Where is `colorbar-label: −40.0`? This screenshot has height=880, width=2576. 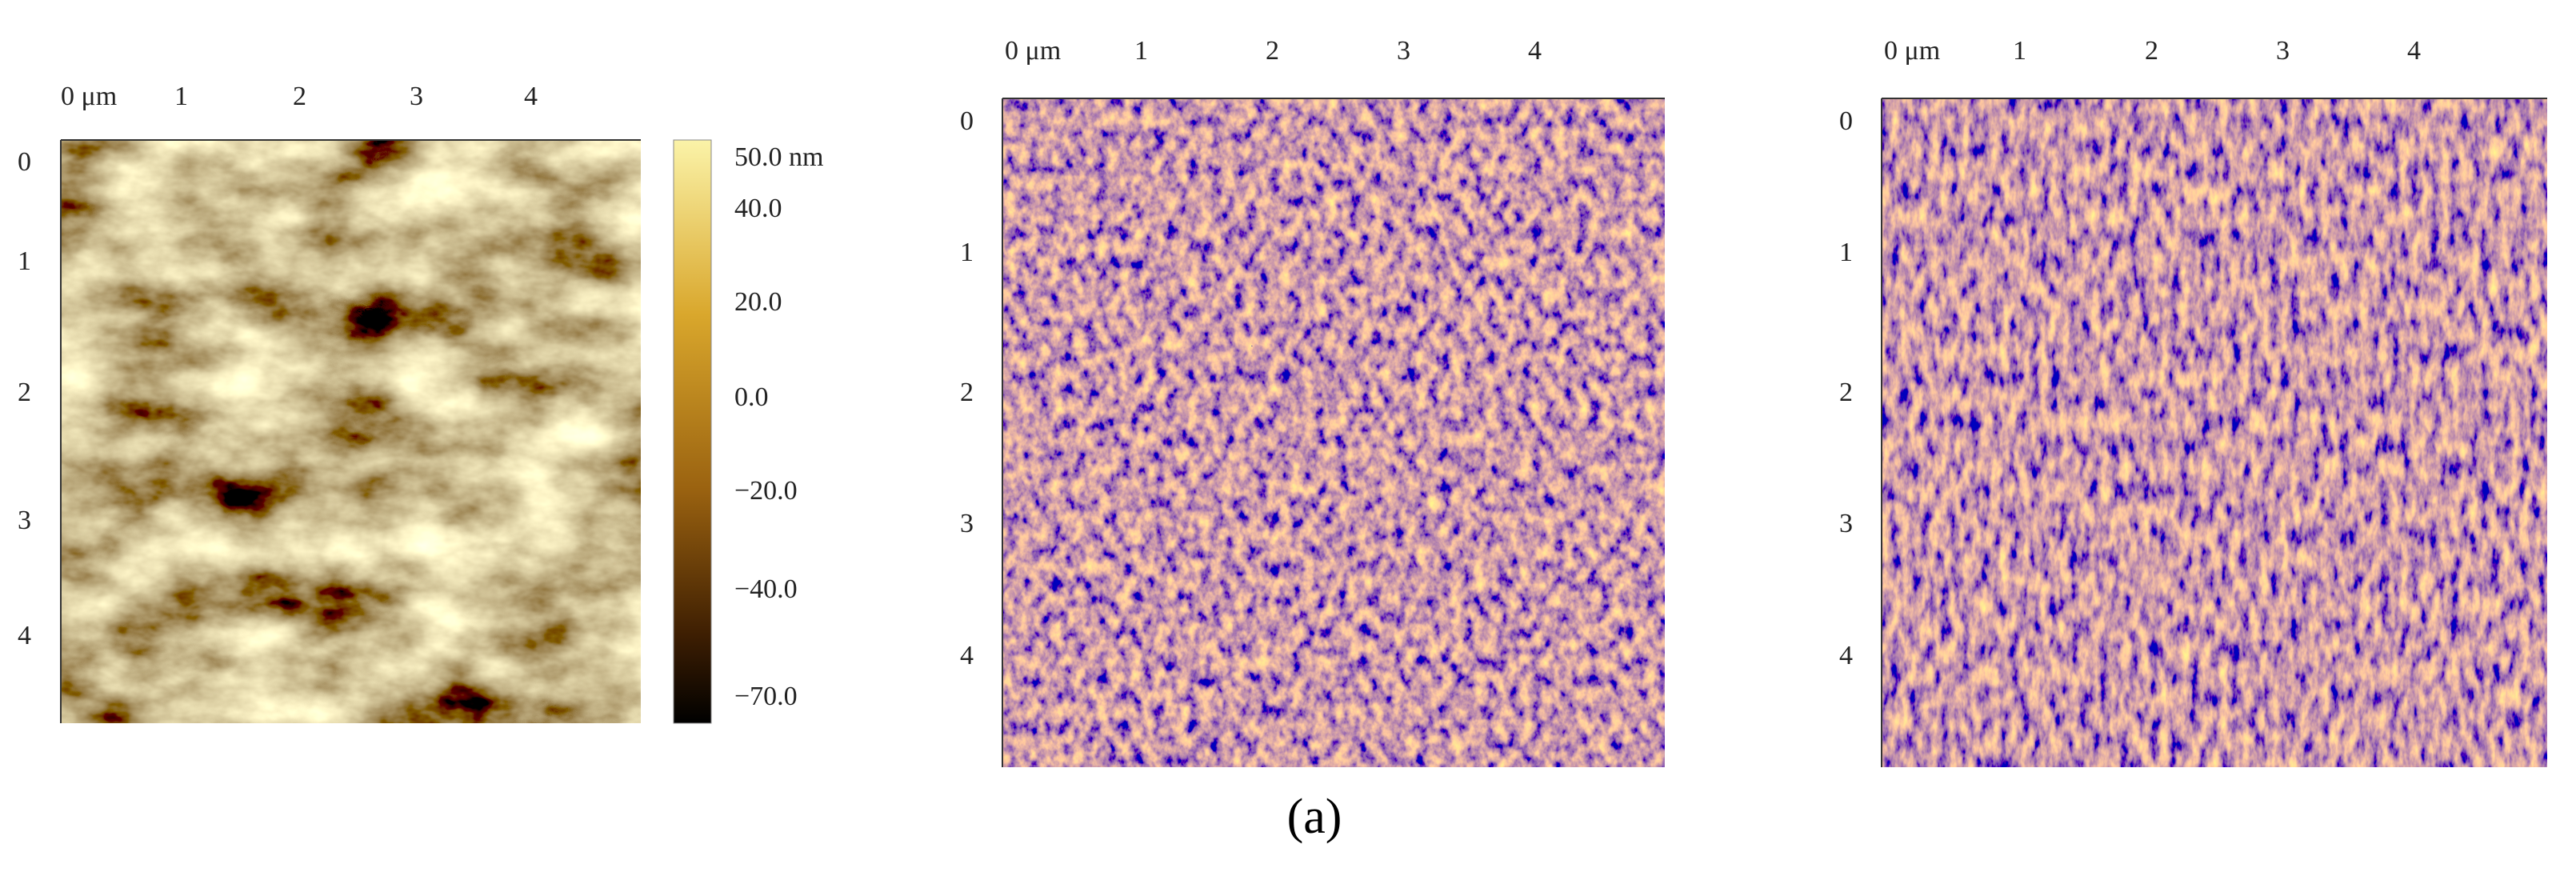
colorbar-label: −40.0 is located at coordinates (766, 589).